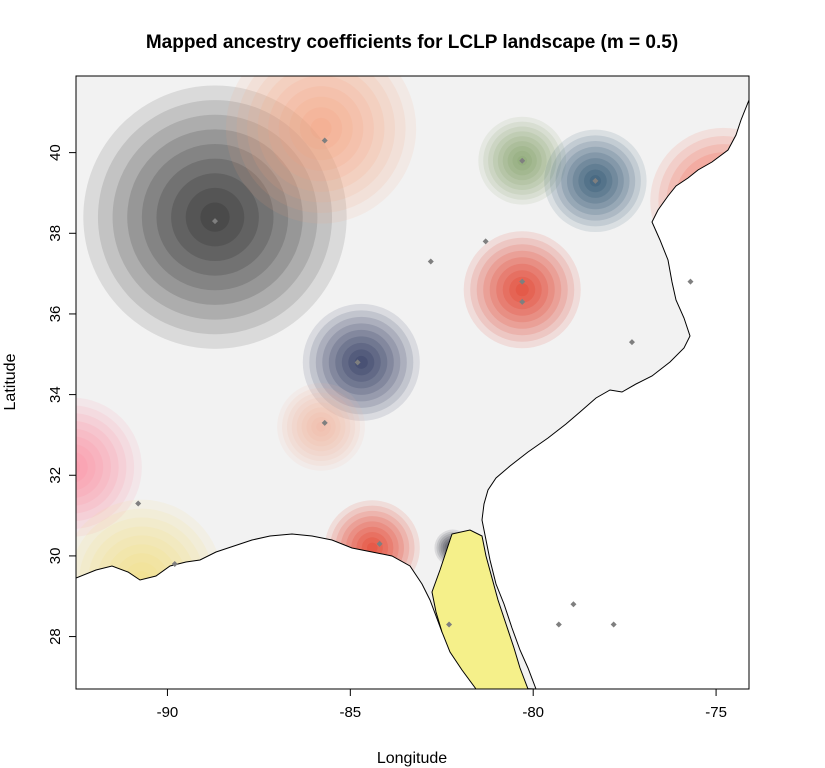  I want to click on y-tick-label: 38, so click(55, 233).